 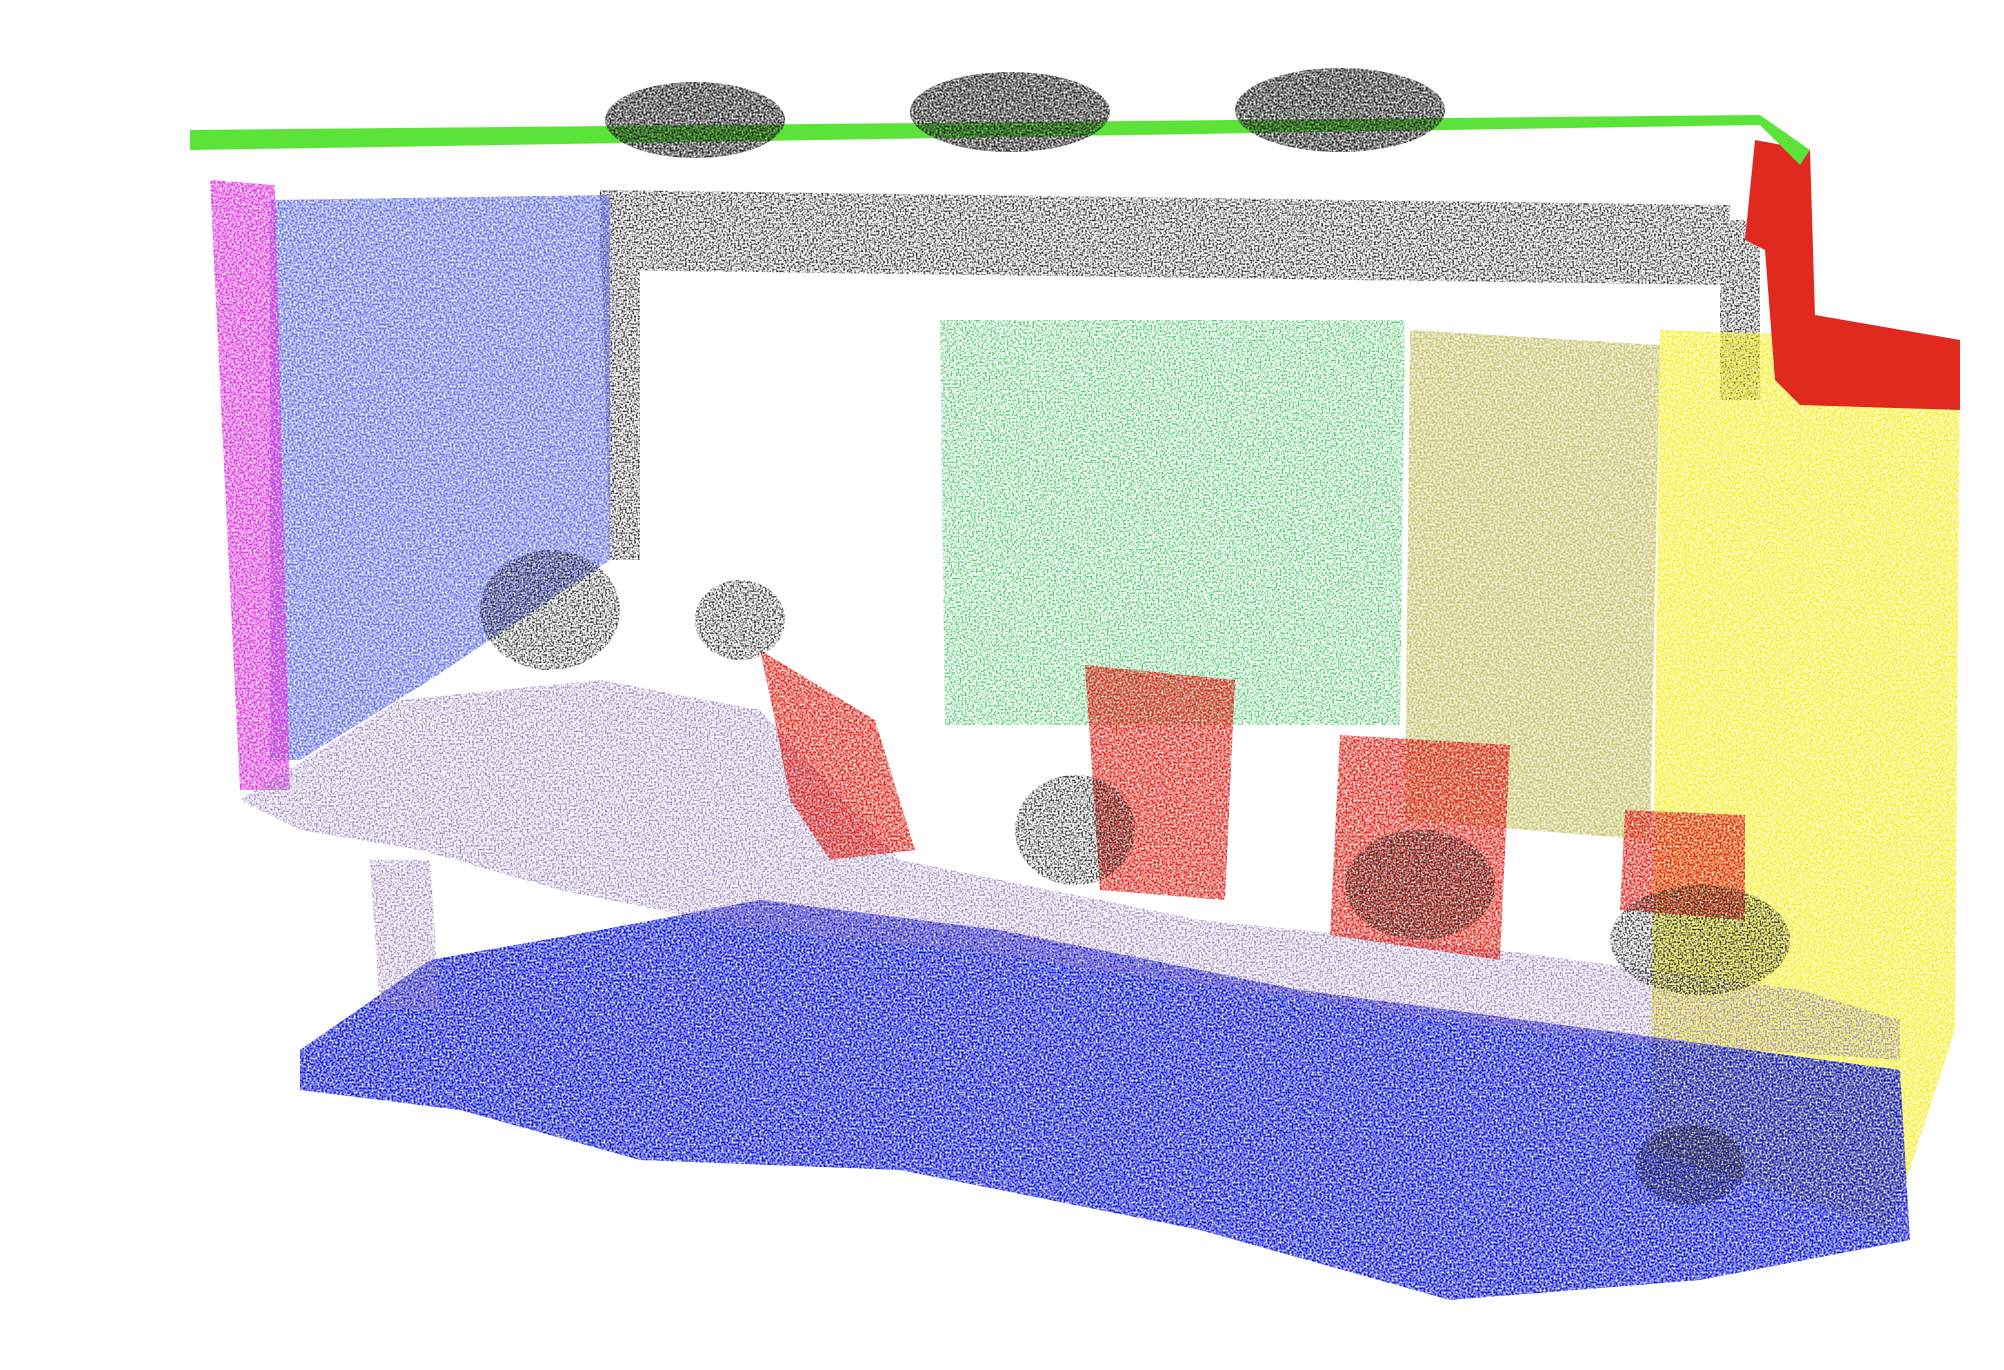 What do you see at coordinates (1532, 585) in the screenshot?
I see `segment-door` at bounding box center [1532, 585].